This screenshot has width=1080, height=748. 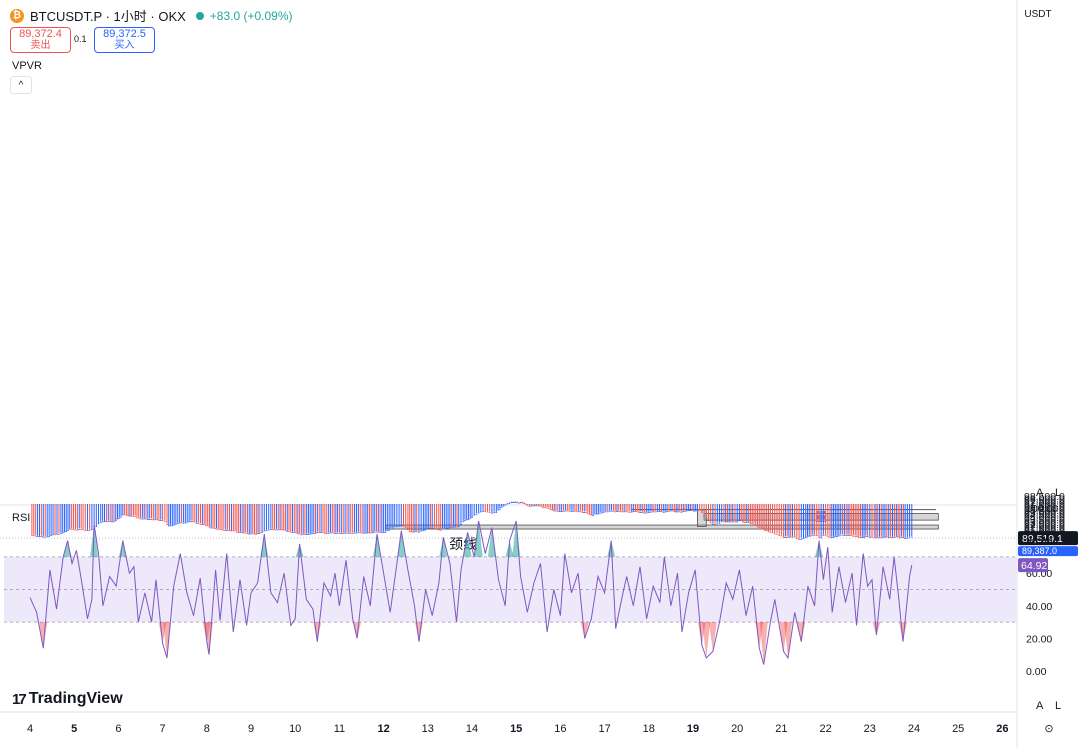 What do you see at coordinates (825, 729) in the screenshot?
I see `time-tick-label: 22` at bounding box center [825, 729].